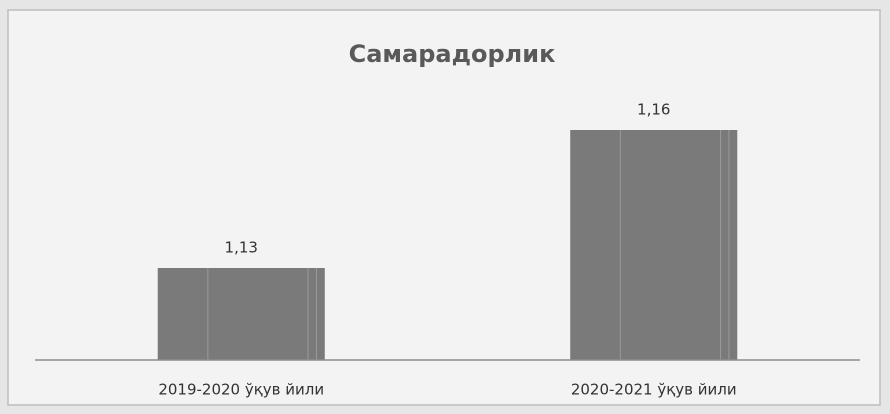 The image size is (890, 414). Describe the element at coordinates (452, 54) in the screenshot. I see `chart-title: Самарадорлик` at that location.